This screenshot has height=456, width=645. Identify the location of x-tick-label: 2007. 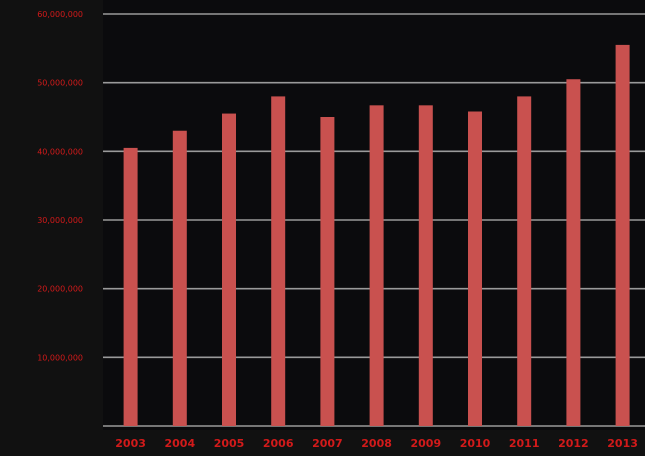
(327, 443).